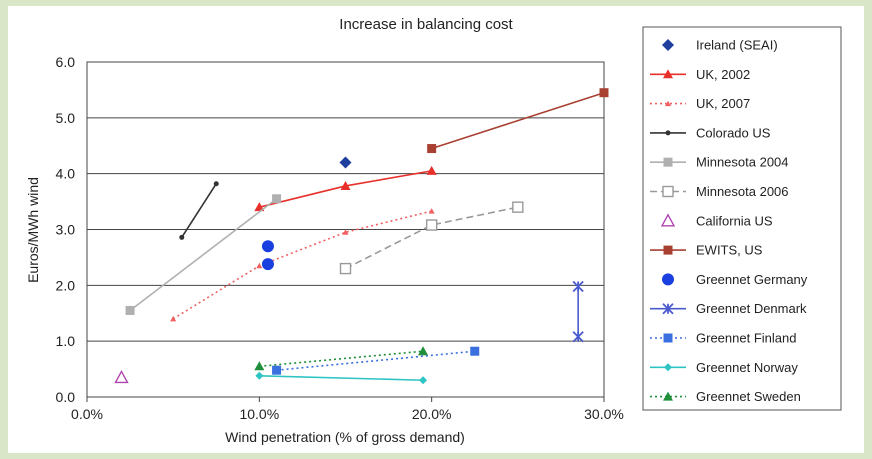 The width and height of the screenshot is (872, 459). I want to click on legend-item: Greennet Norway, so click(724, 367).